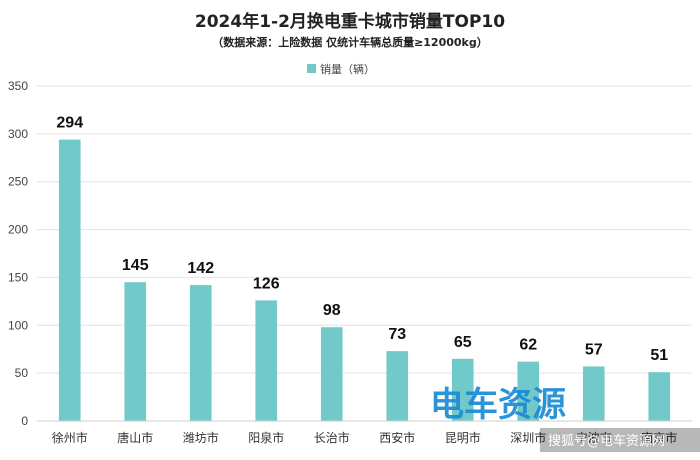 The width and height of the screenshot is (700, 460). I want to click on data-label: 62, so click(528, 345).